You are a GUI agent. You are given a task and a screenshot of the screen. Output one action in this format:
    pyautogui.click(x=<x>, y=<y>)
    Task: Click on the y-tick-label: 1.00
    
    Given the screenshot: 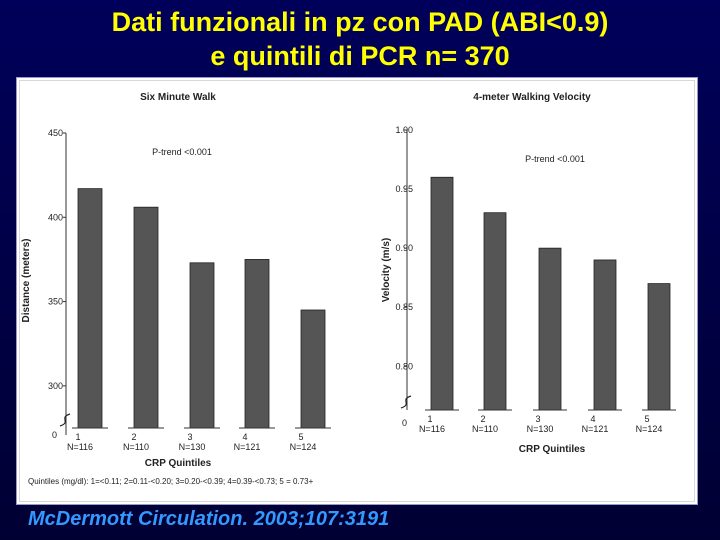 What is the action you would take?
    pyautogui.click(x=404, y=130)
    